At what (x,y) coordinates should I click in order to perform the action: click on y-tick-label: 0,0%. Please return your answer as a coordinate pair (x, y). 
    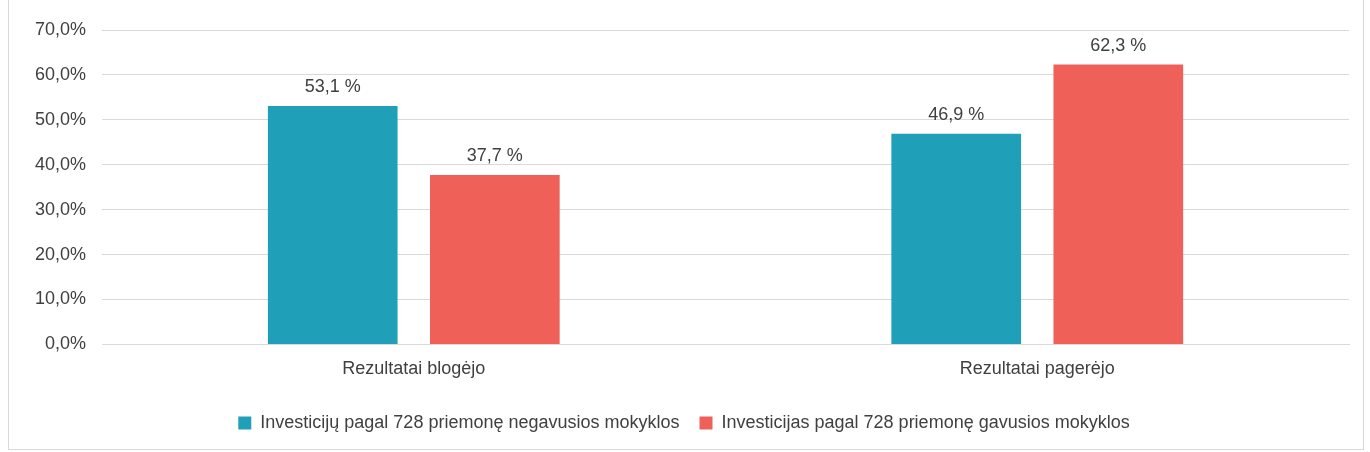
    Looking at the image, I should click on (66, 343).